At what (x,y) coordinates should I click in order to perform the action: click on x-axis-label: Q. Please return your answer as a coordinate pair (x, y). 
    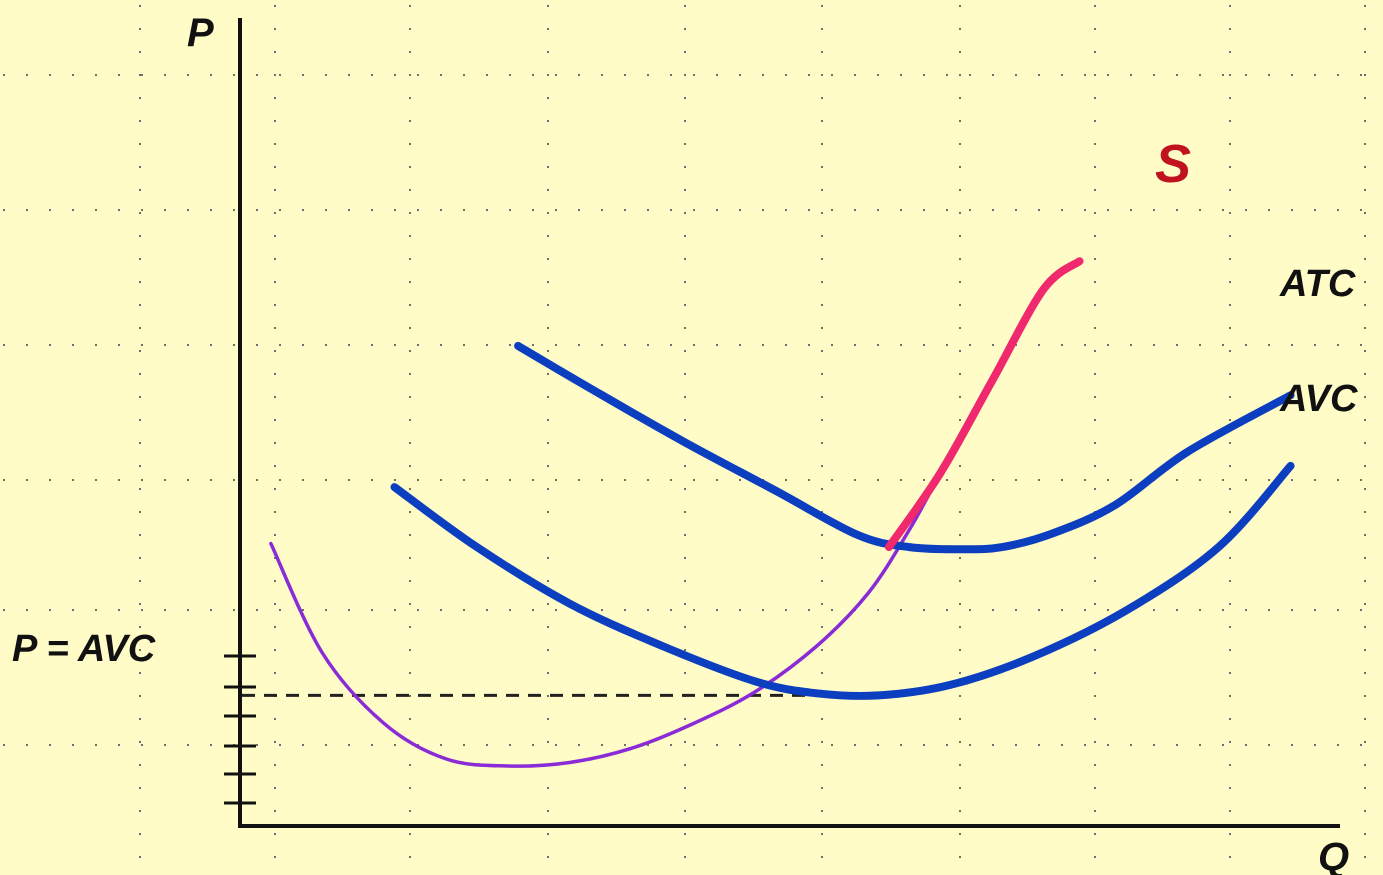
    Looking at the image, I should click on (1333, 855).